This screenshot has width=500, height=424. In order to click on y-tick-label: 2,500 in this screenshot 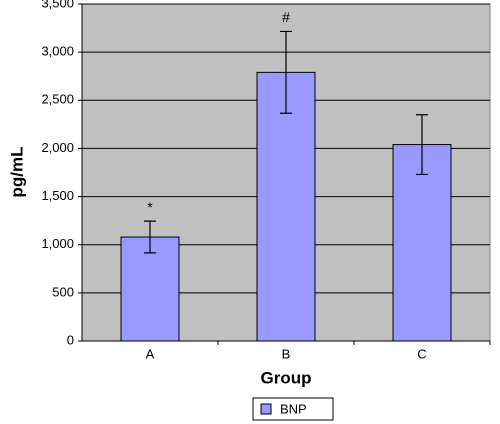, I will do `click(57, 99)`.